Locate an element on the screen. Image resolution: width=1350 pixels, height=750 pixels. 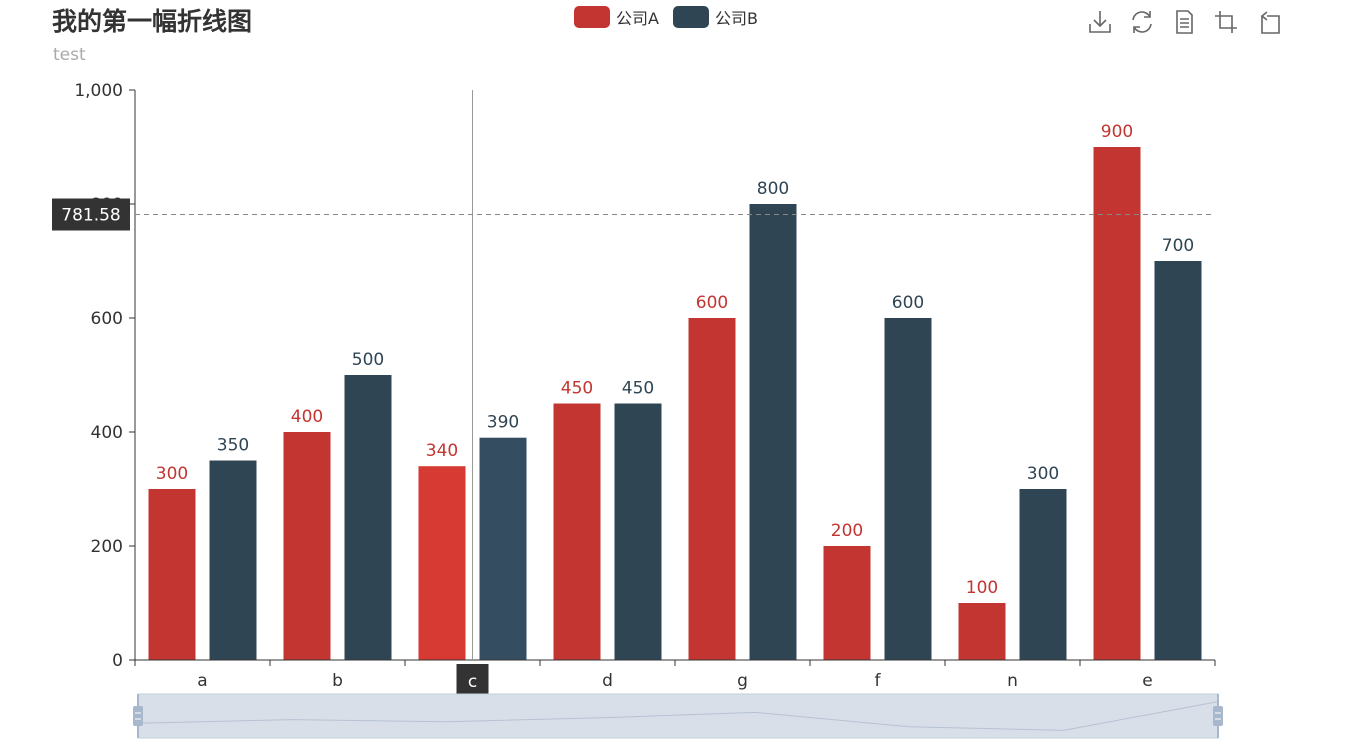
bar-company-a-a is located at coordinates (172, 574).